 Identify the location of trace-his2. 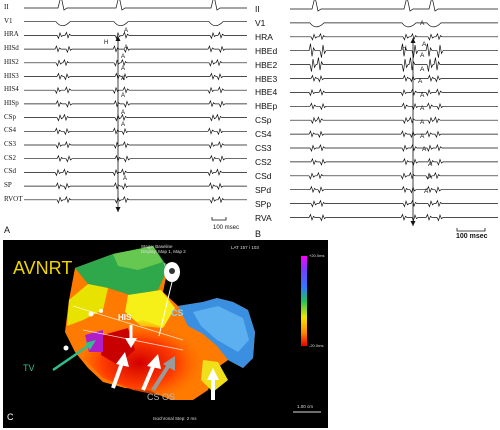
(135, 62).